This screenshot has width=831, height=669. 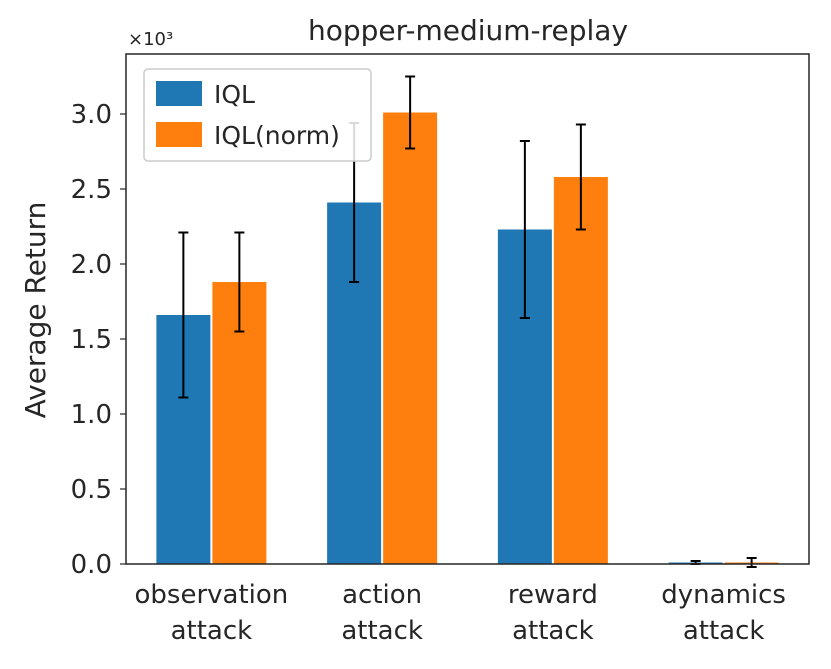 What do you see at coordinates (382, 595) in the screenshot?
I see `x-tick-label-line1: action` at bounding box center [382, 595].